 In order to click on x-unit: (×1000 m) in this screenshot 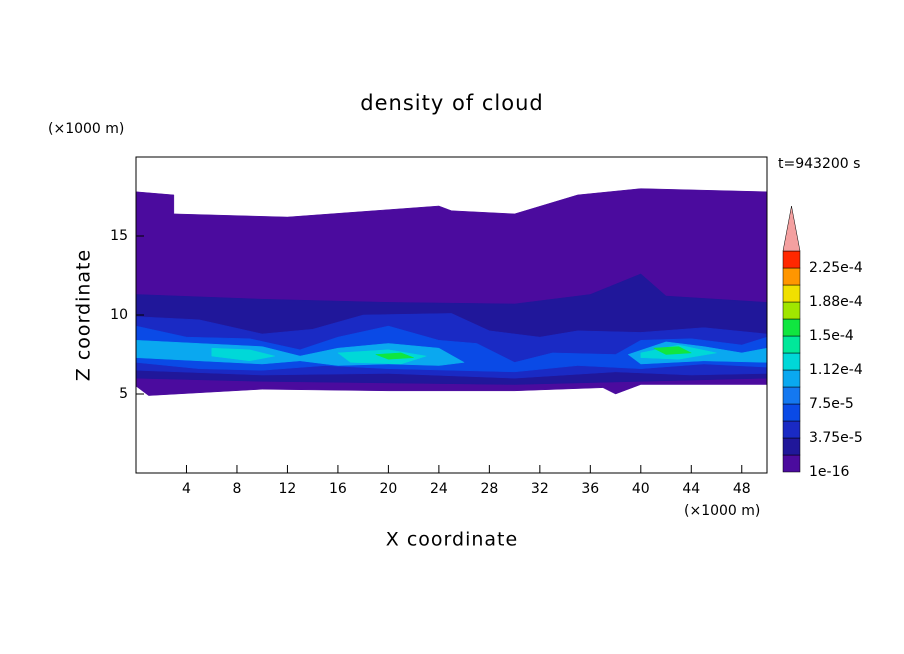, I will do `click(722, 511)`.